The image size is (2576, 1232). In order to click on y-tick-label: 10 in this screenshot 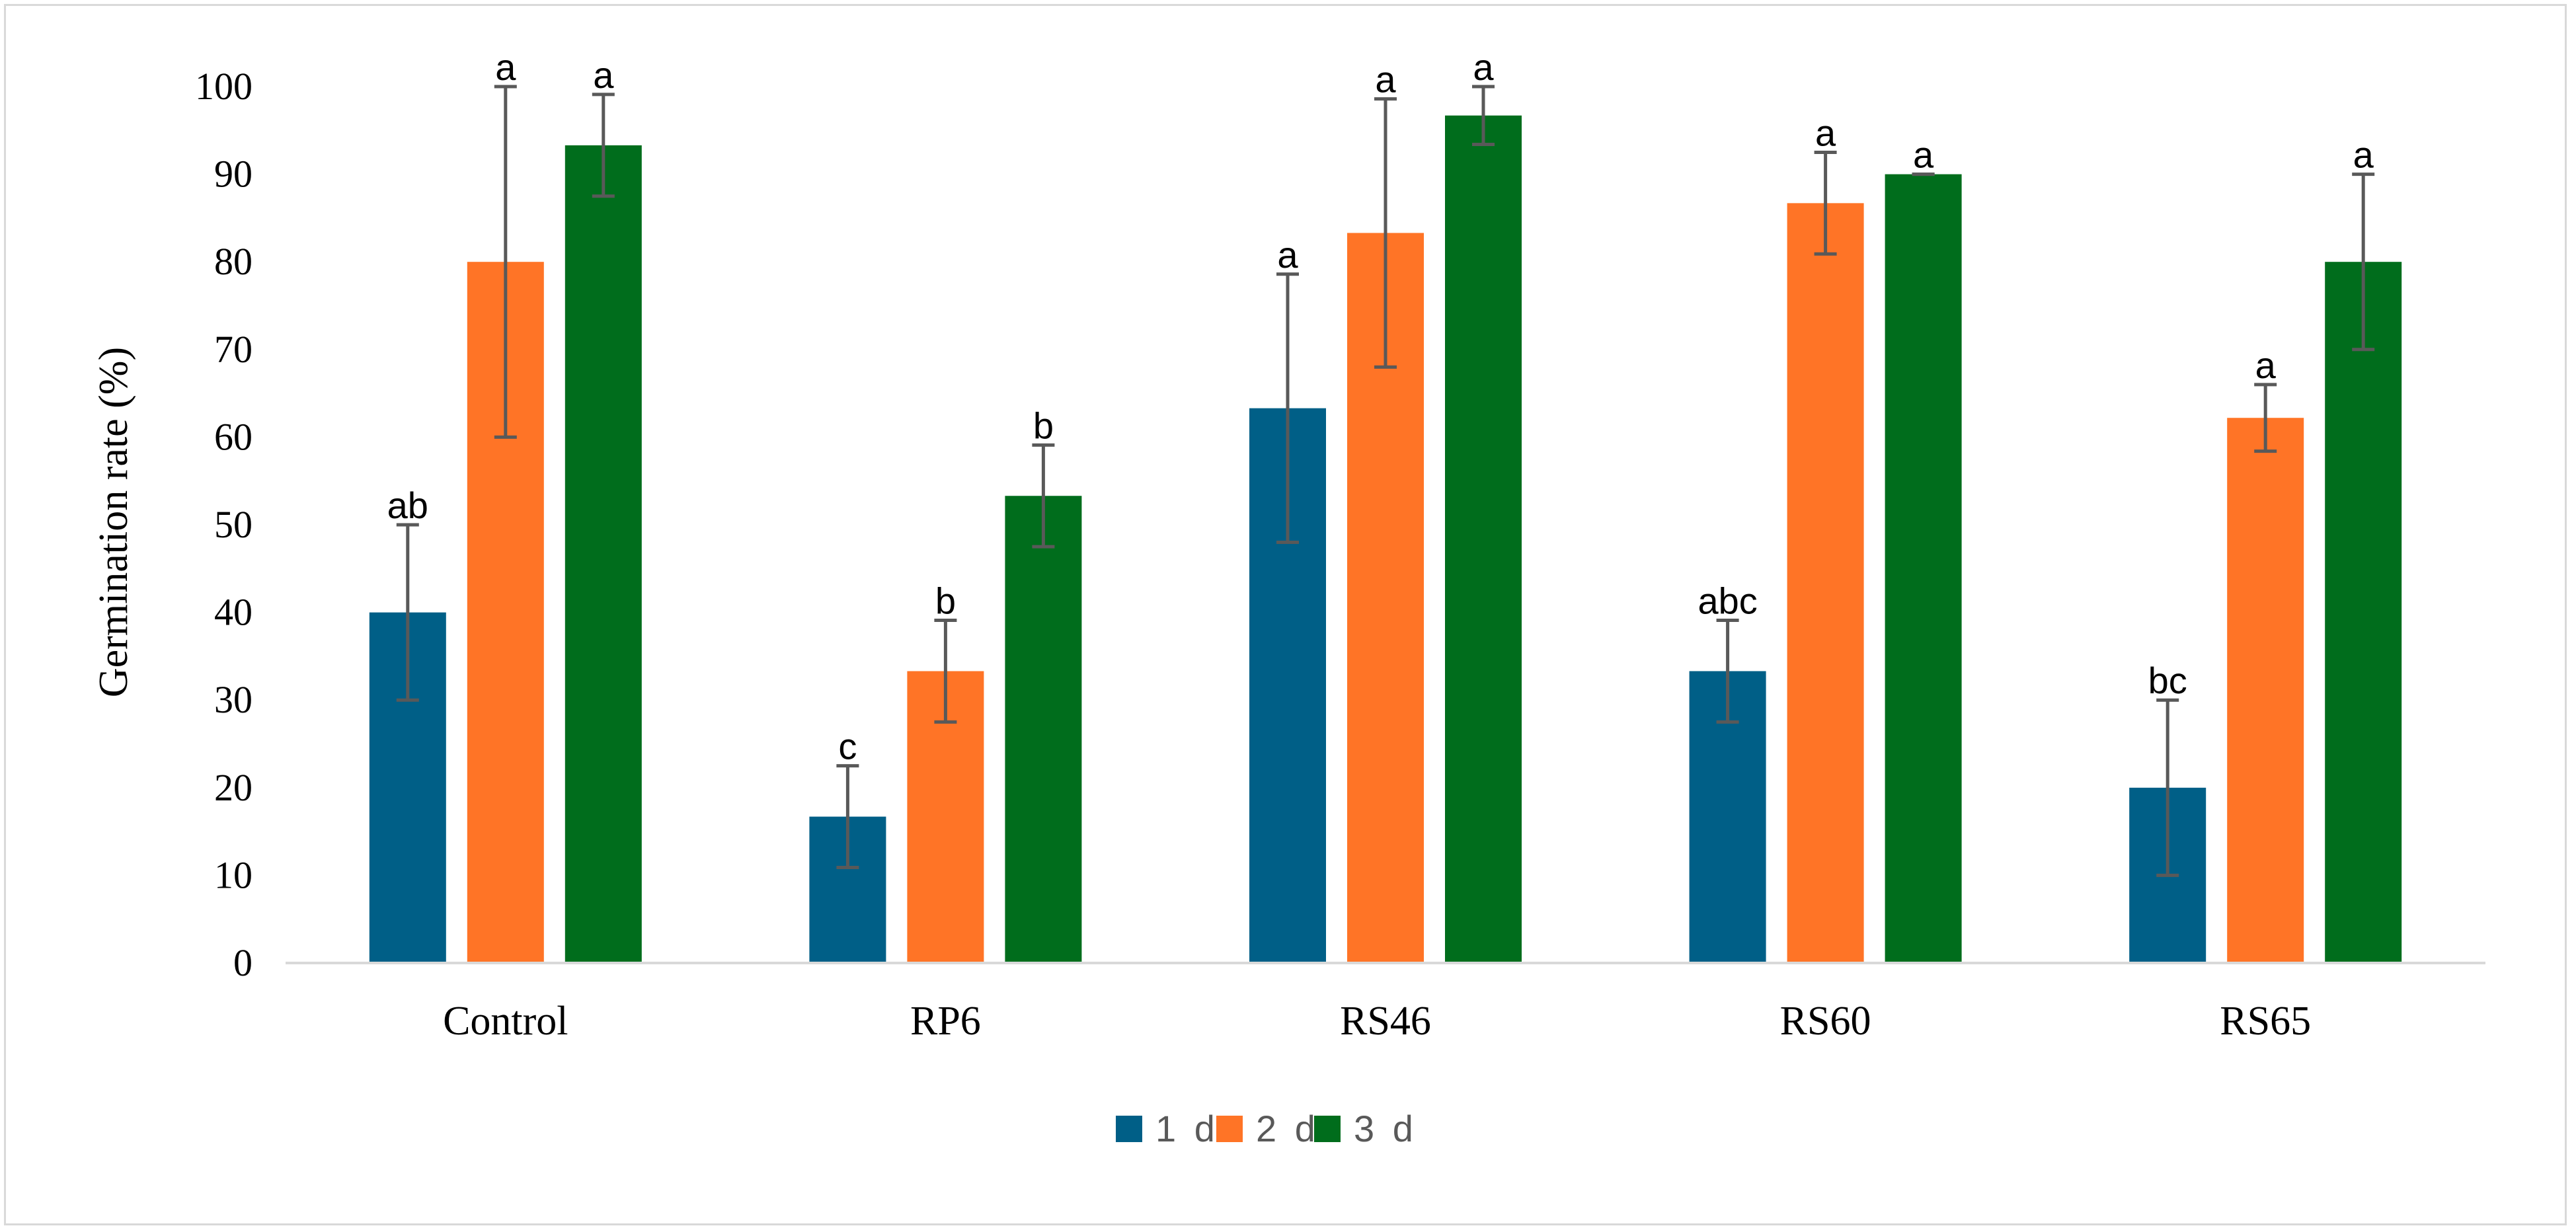, I will do `click(233, 874)`.